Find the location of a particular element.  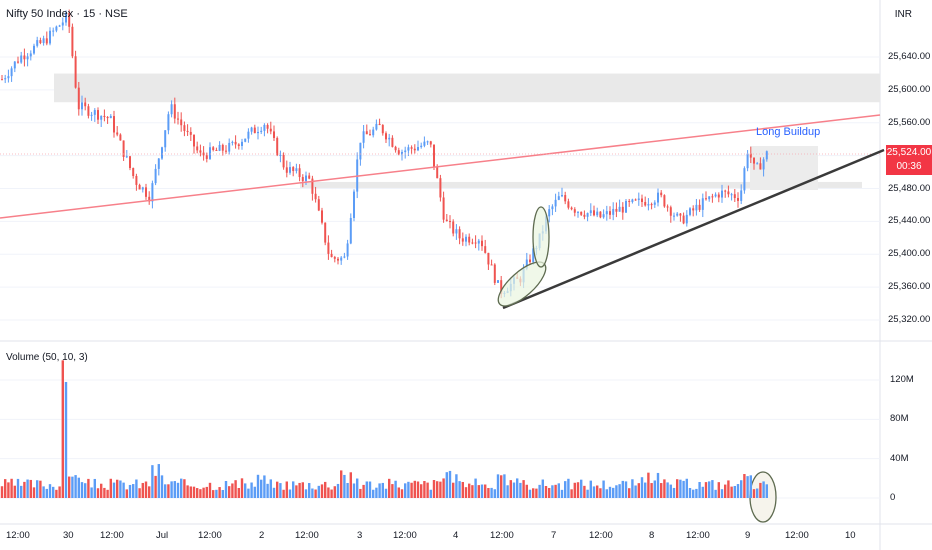

volume-indicator-label: Volume (50, 10, 3) is located at coordinates (47, 357).